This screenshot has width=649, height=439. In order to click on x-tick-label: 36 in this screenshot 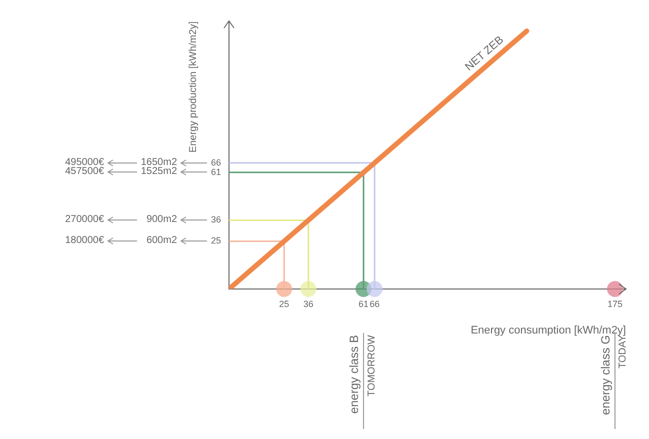, I will do `click(308, 303)`.